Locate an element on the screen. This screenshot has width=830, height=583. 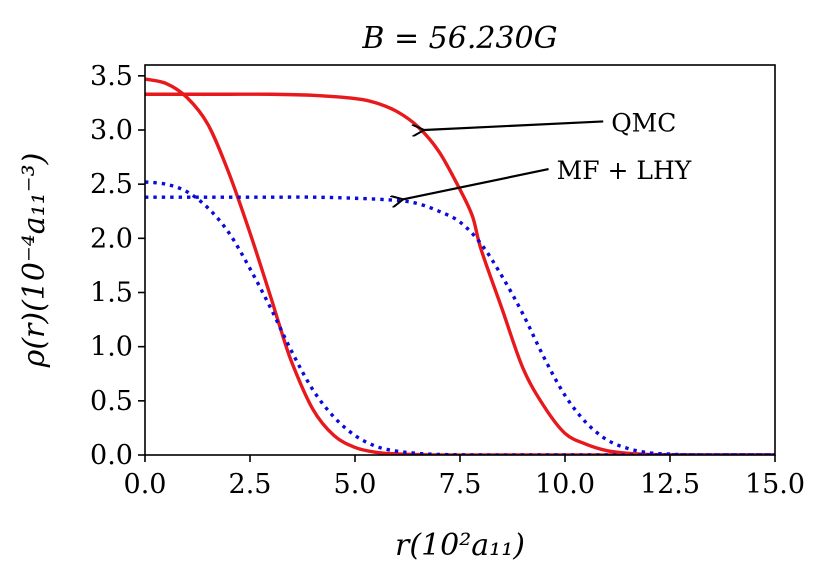
annotation-group: QMC MF + LHY is located at coordinates (547, 153).